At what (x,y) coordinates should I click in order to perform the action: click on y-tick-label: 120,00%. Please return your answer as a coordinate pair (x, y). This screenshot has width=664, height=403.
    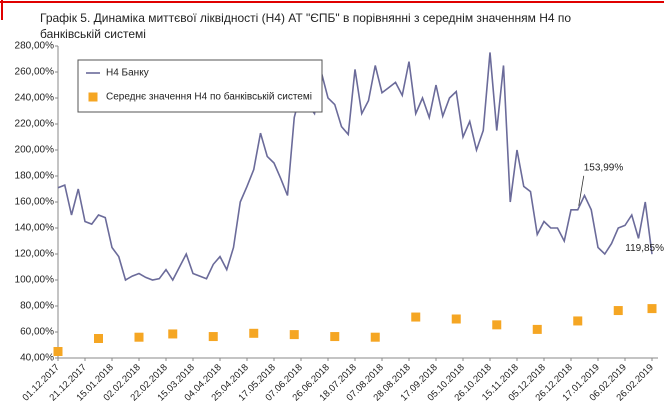
    Looking at the image, I should click on (35, 254).